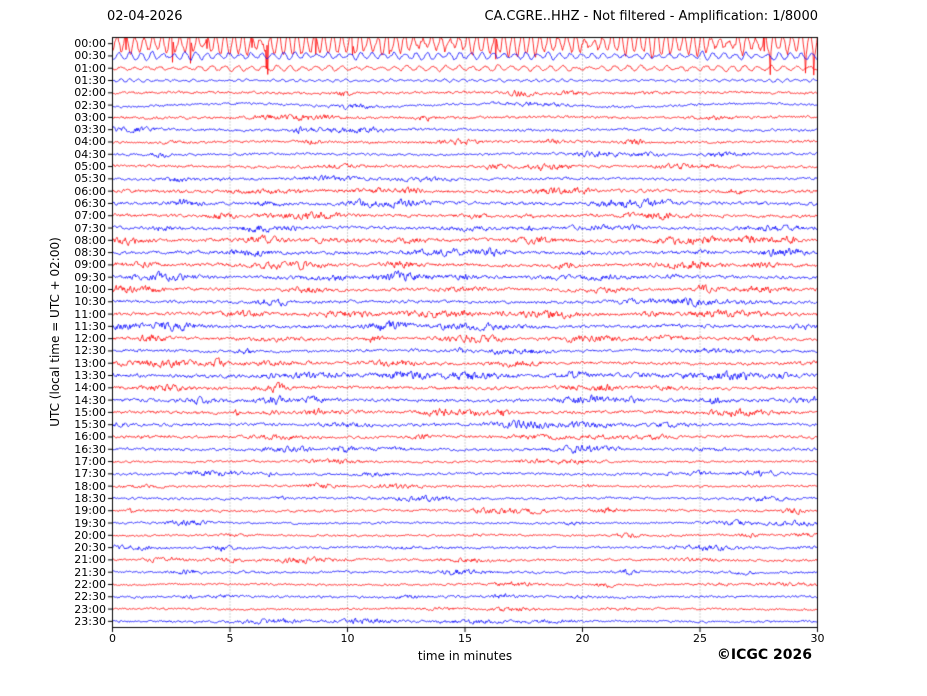 The width and height of the screenshot is (927, 696). I want to click on x-tick-label: 20, so click(582, 638).